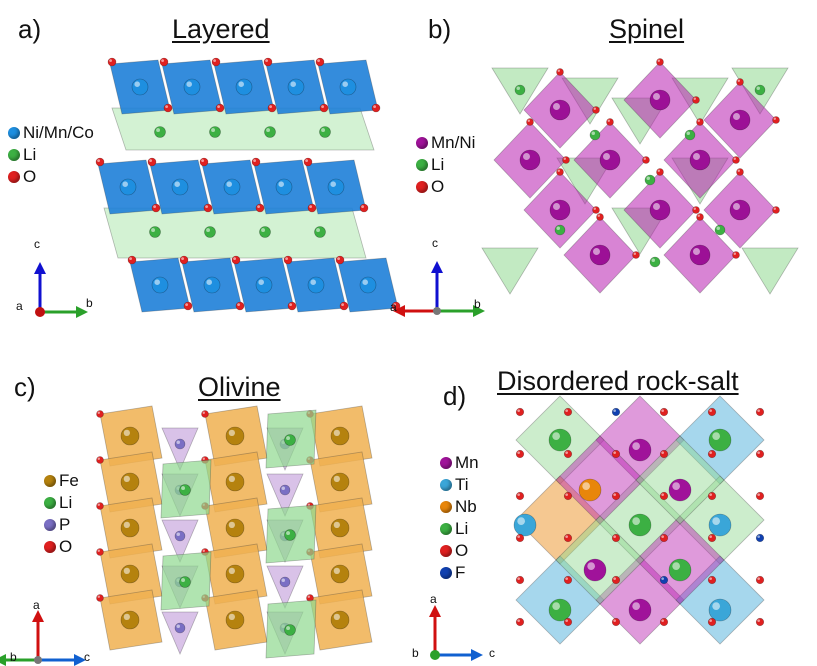  What do you see at coordinates (415, 653) in the screenshot?
I see `axis-label-left: b` at bounding box center [415, 653].